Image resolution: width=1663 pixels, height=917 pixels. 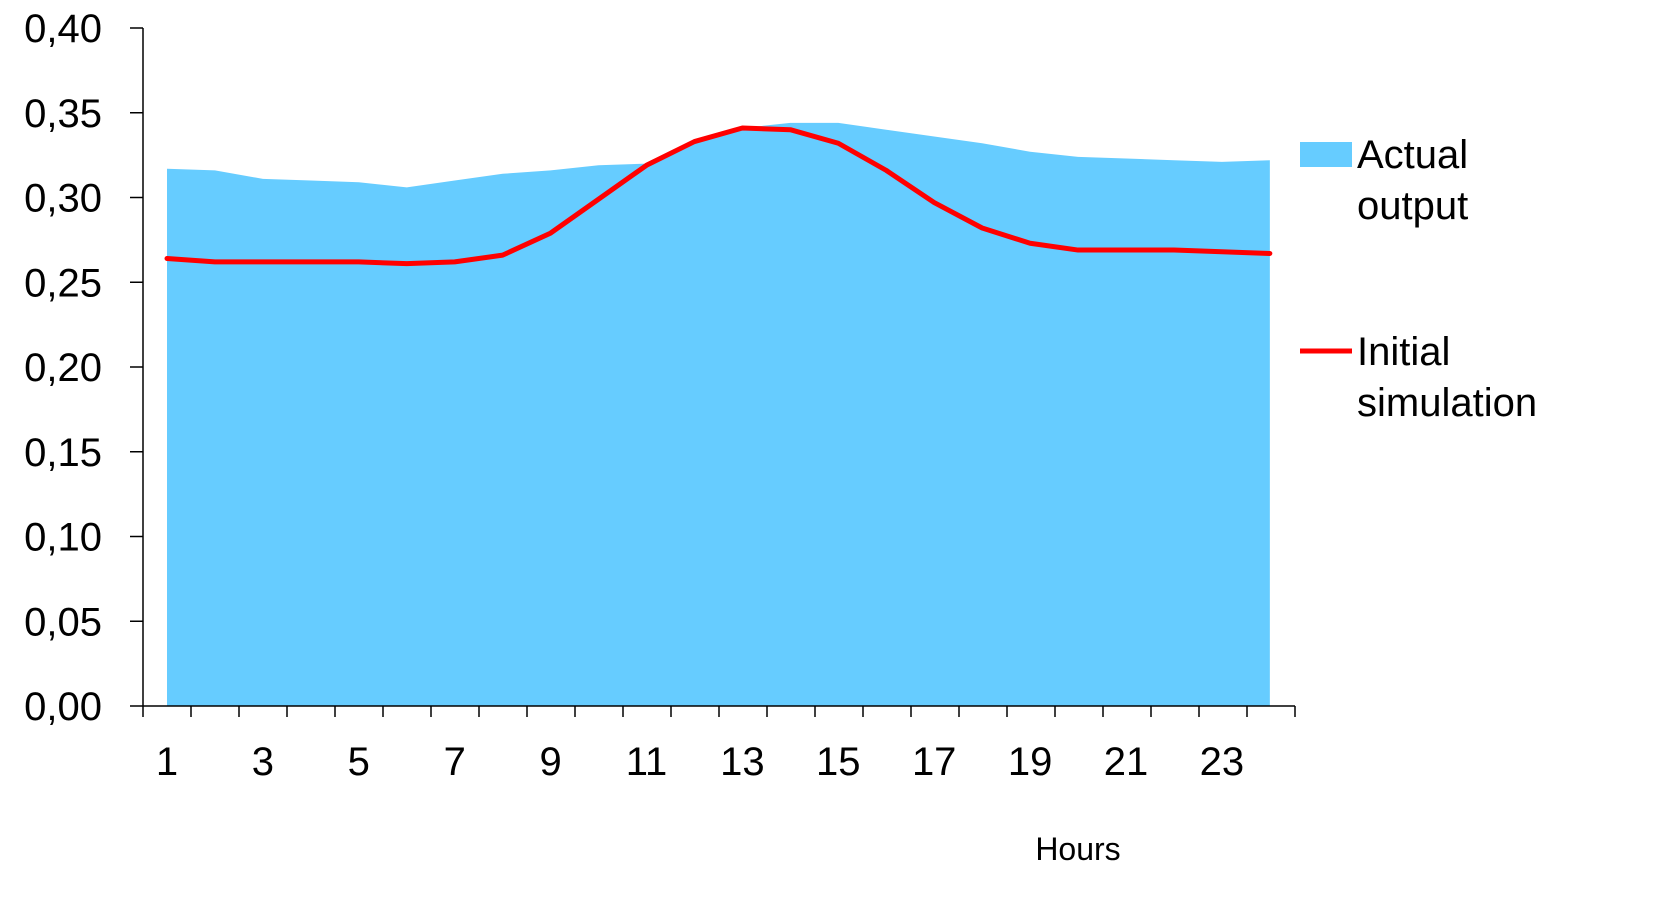 What do you see at coordinates (1447, 403) in the screenshot?
I see `legend-label-initial-simulation-line2: simulation` at bounding box center [1447, 403].